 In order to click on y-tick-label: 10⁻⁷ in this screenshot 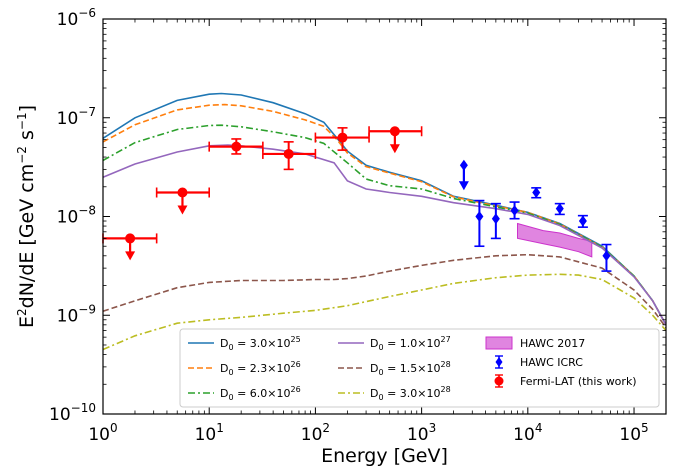, I will do `click(76, 117)`.